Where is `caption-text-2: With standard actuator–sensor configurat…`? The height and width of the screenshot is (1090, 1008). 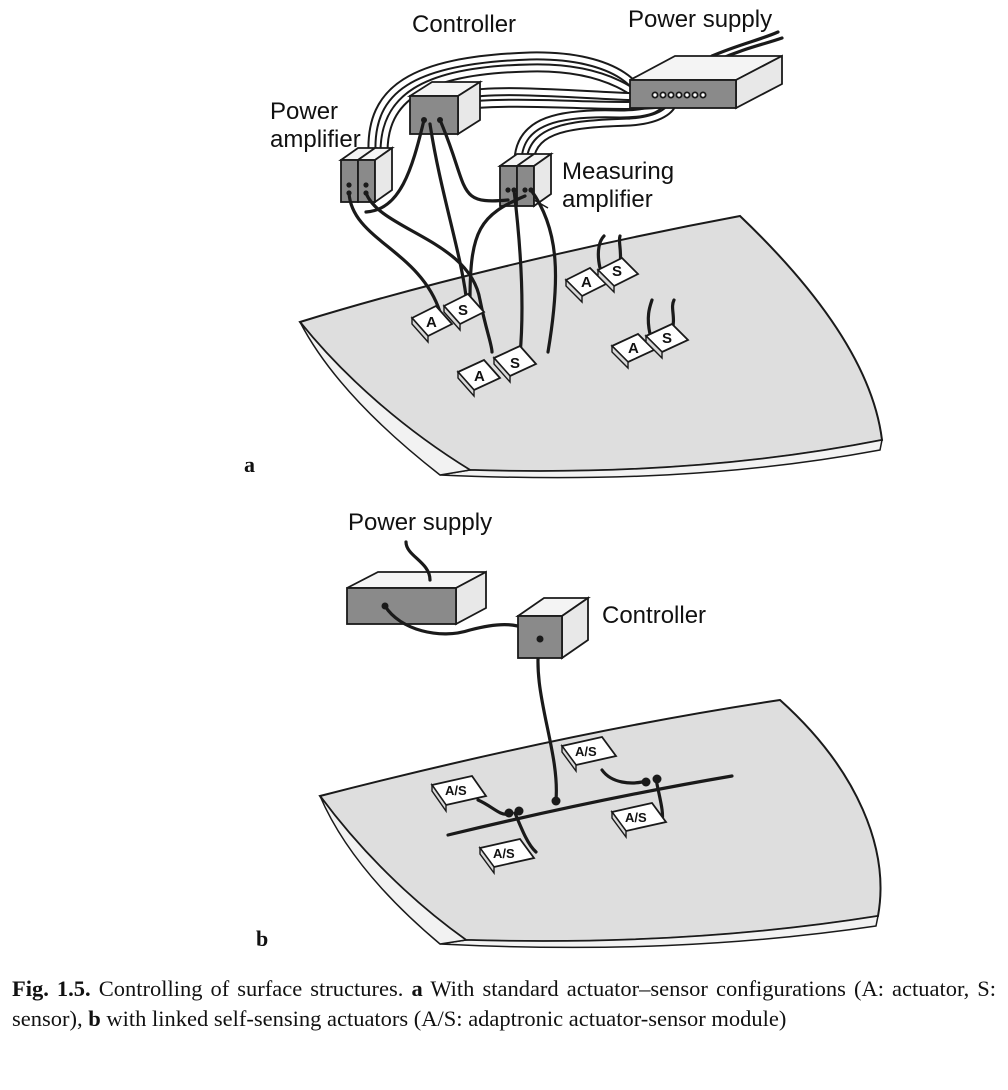 caption-text-2: With standard actuator–sensor configurat… is located at coordinates (504, 1003).